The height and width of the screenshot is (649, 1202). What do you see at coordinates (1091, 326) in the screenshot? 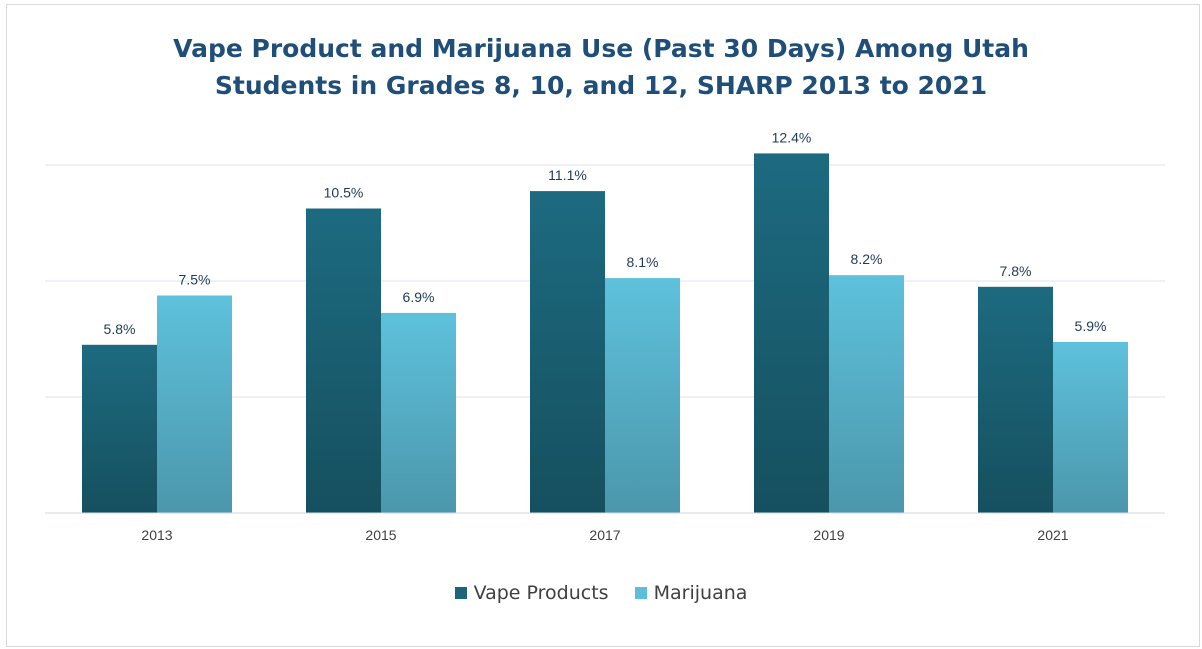
I see `data-label-marijuana-2021: 5.9%` at bounding box center [1091, 326].